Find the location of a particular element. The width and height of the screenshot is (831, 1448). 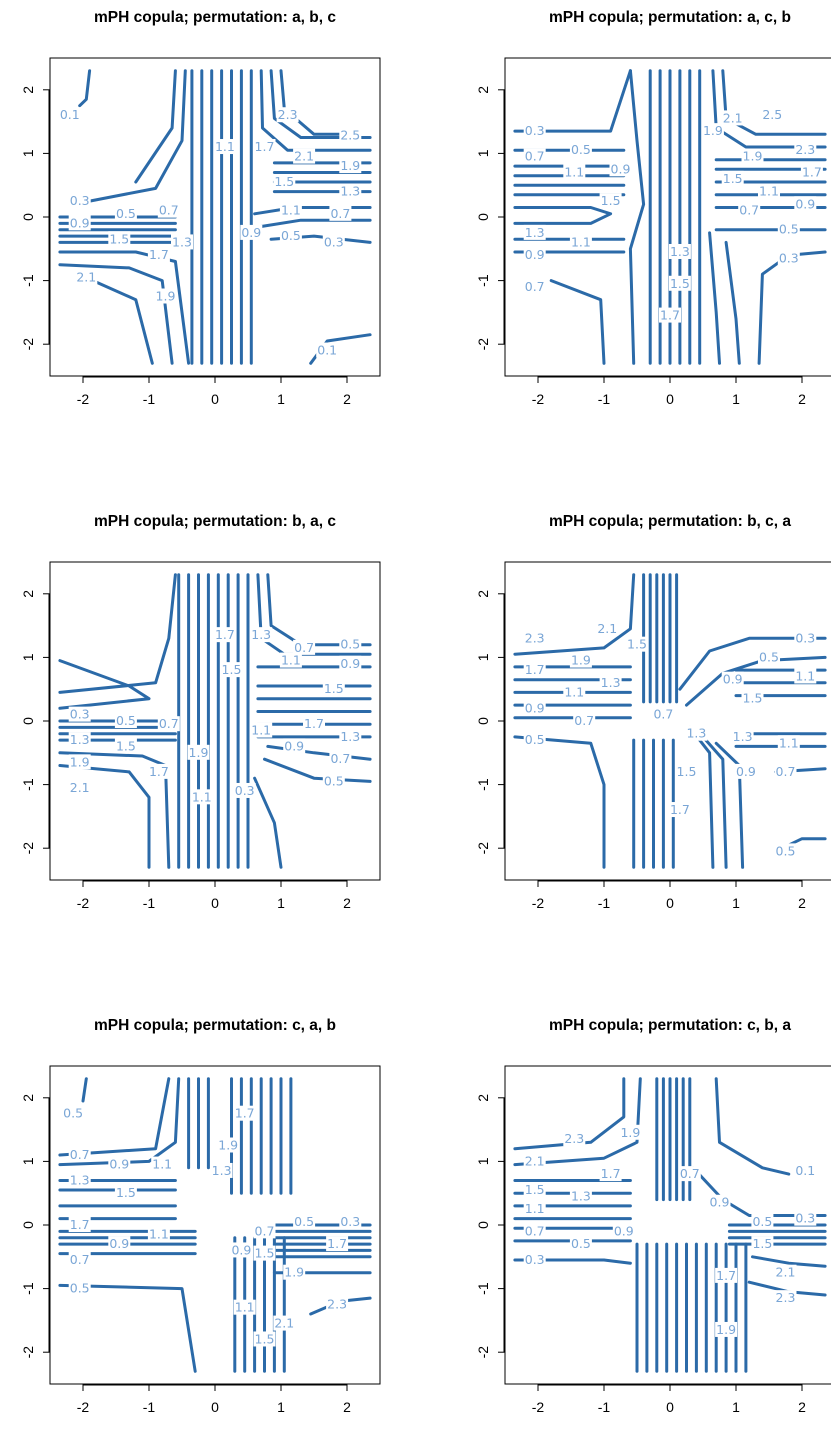

contour-label: 0.1 is located at coordinates (70, 114).